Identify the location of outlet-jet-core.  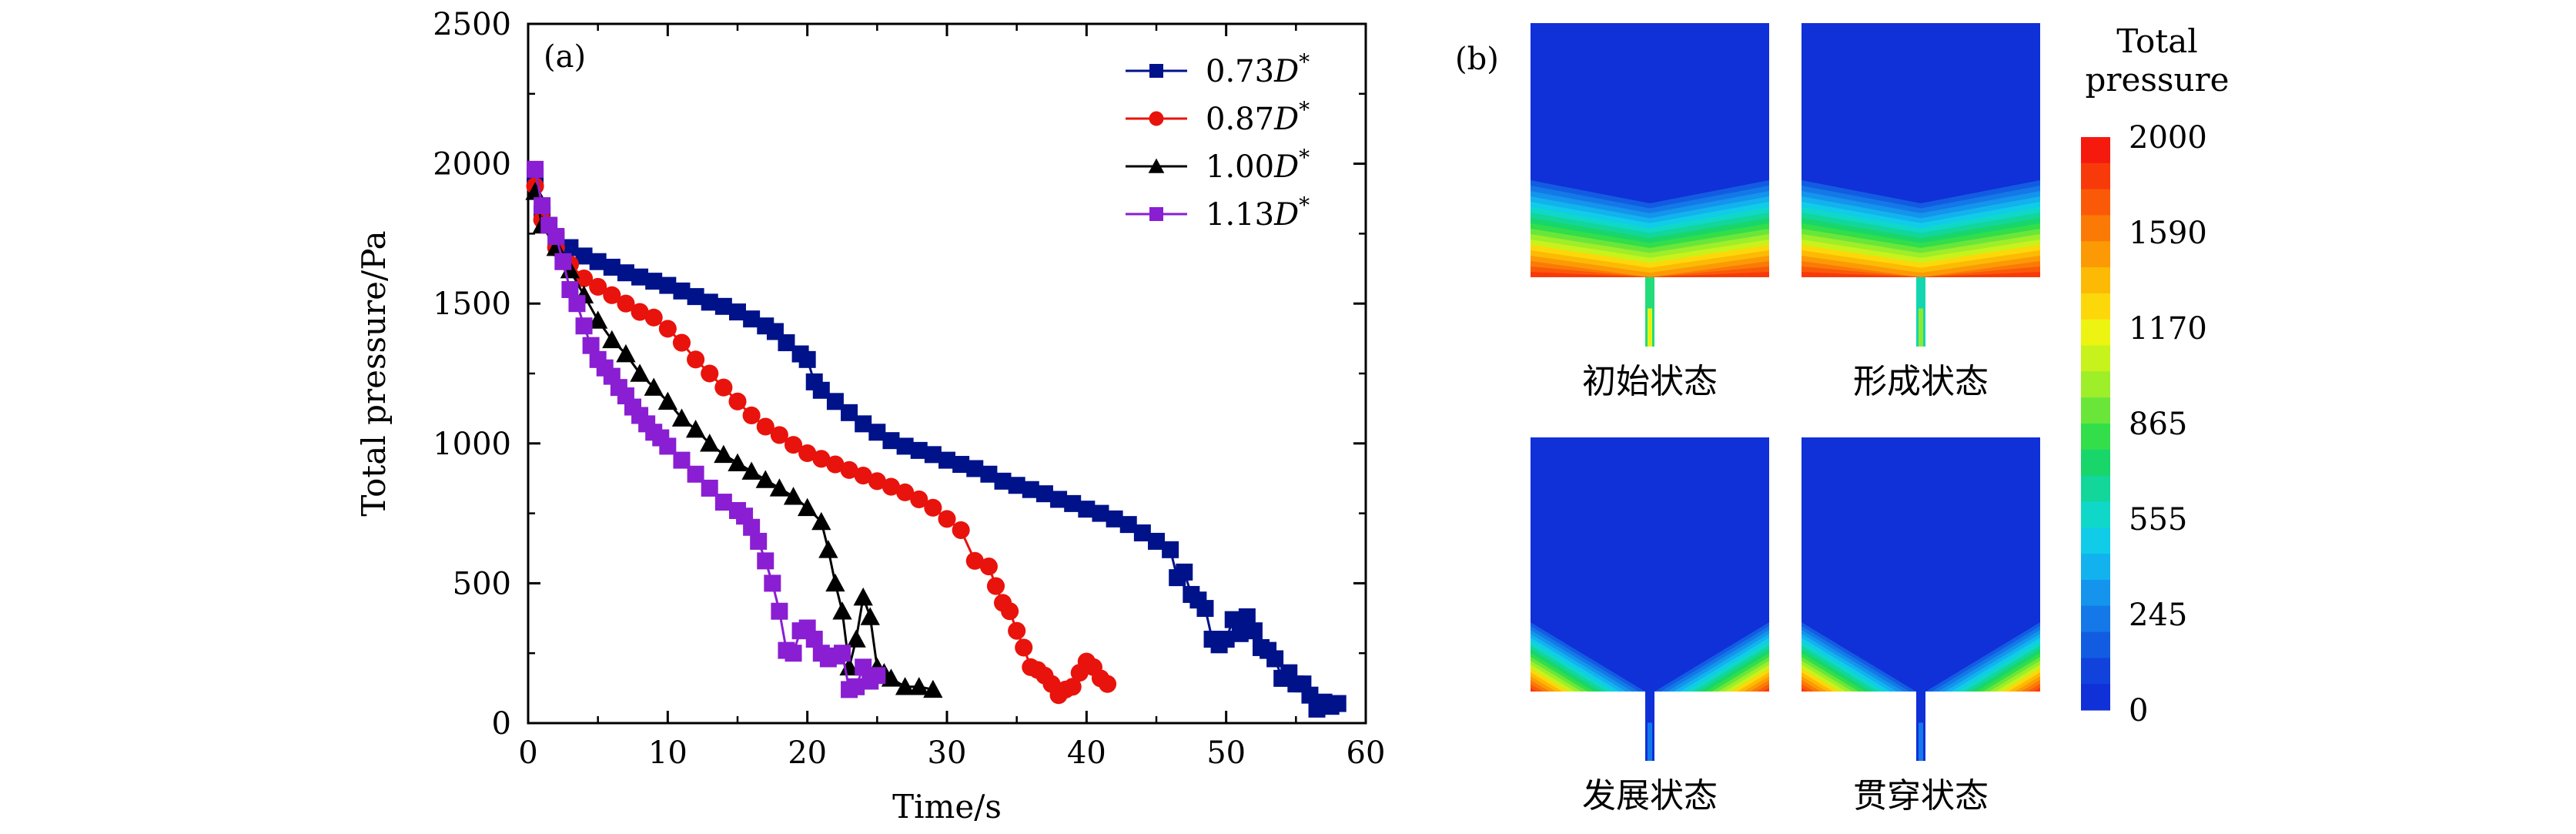
(1650, 741).